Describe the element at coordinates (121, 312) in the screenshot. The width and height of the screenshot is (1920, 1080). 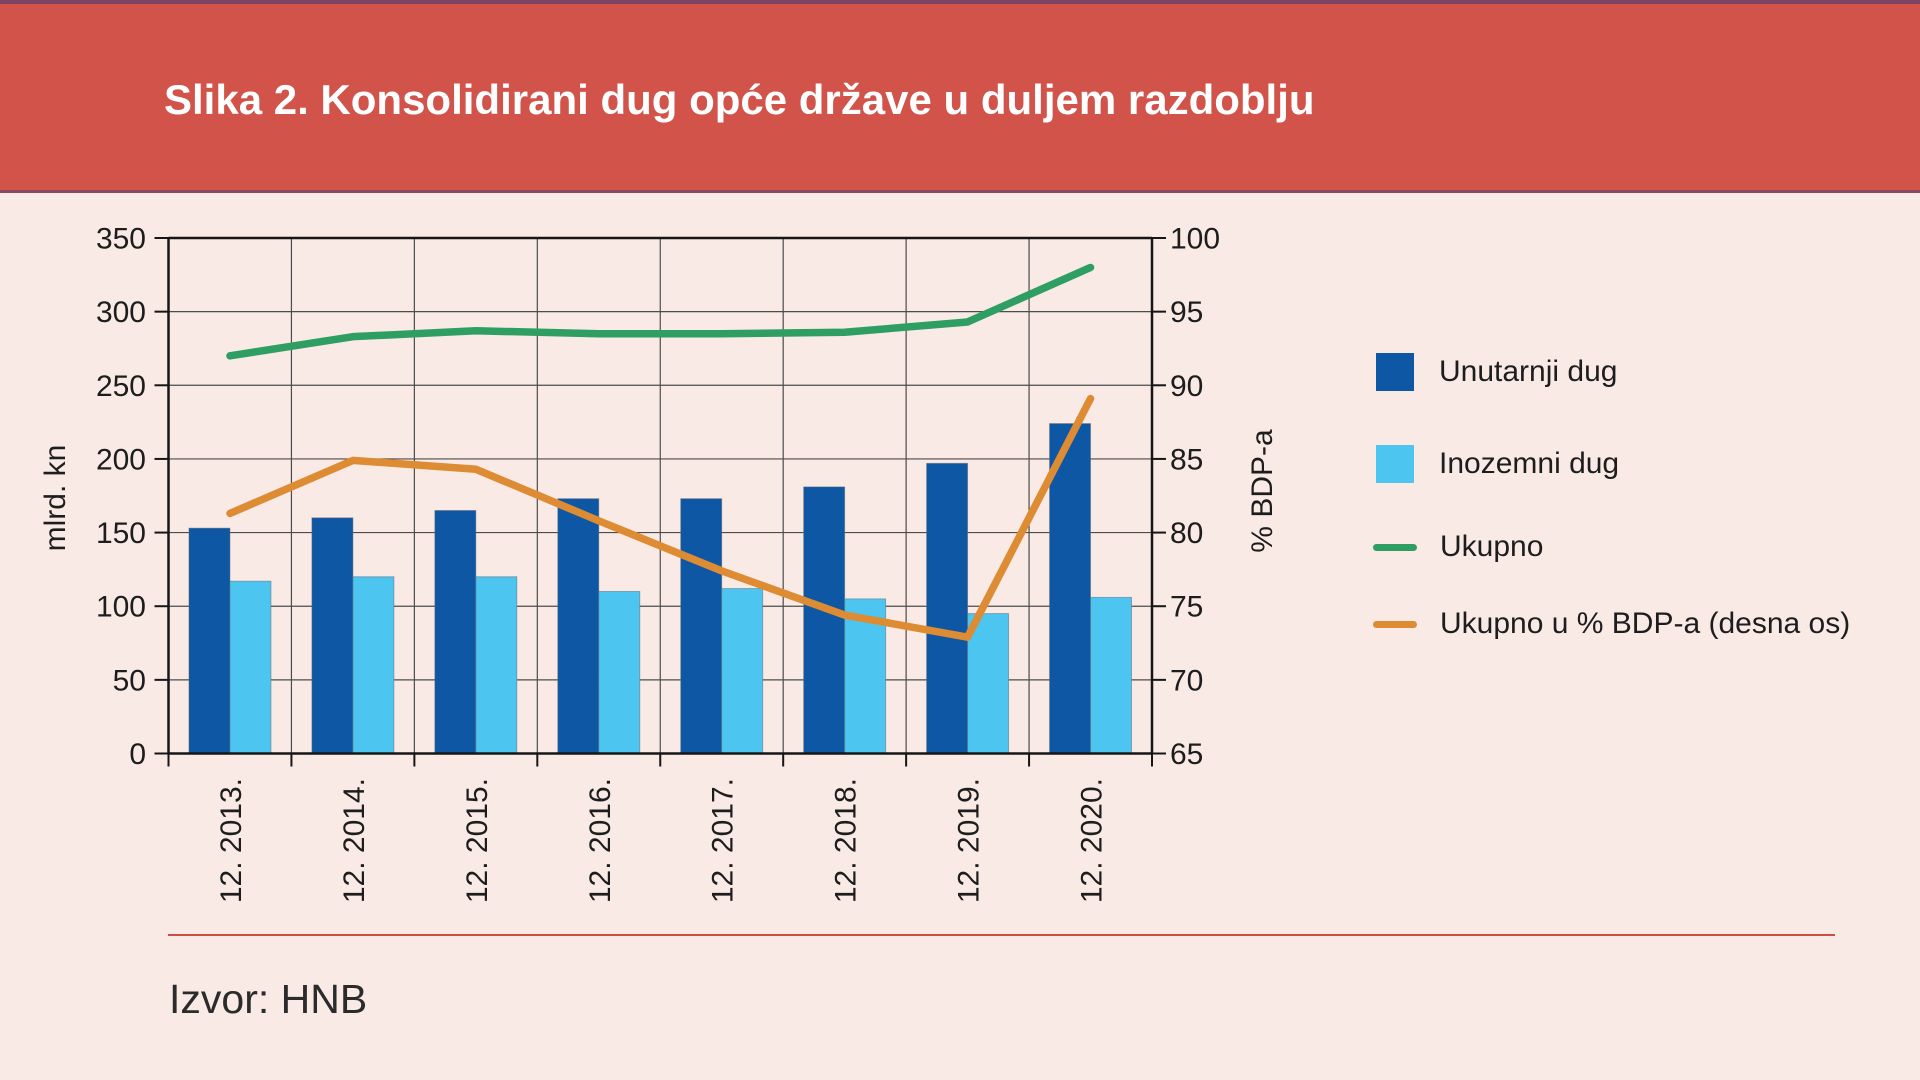
I see `left-axis-tick-label: 300` at that location.